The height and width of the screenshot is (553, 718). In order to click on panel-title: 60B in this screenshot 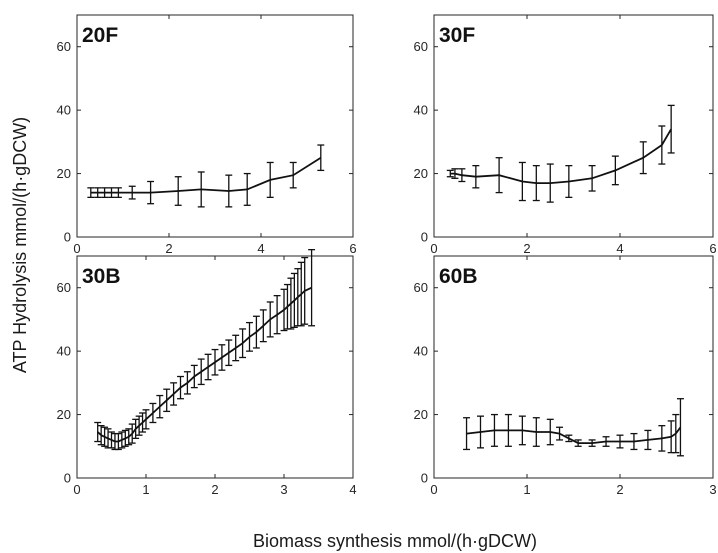, I will do `click(458, 276)`.